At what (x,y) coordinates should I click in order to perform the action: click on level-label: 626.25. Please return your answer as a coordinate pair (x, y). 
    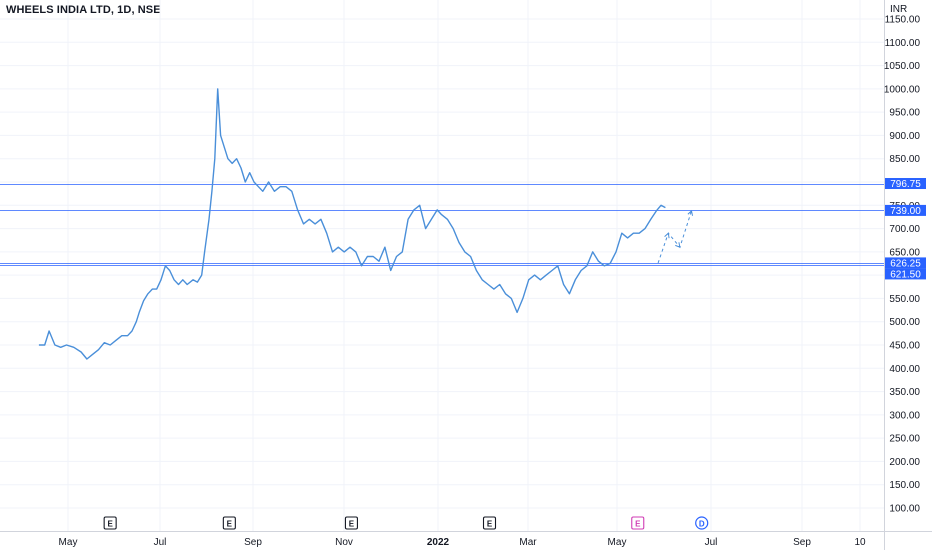
    Looking at the image, I should click on (905, 263).